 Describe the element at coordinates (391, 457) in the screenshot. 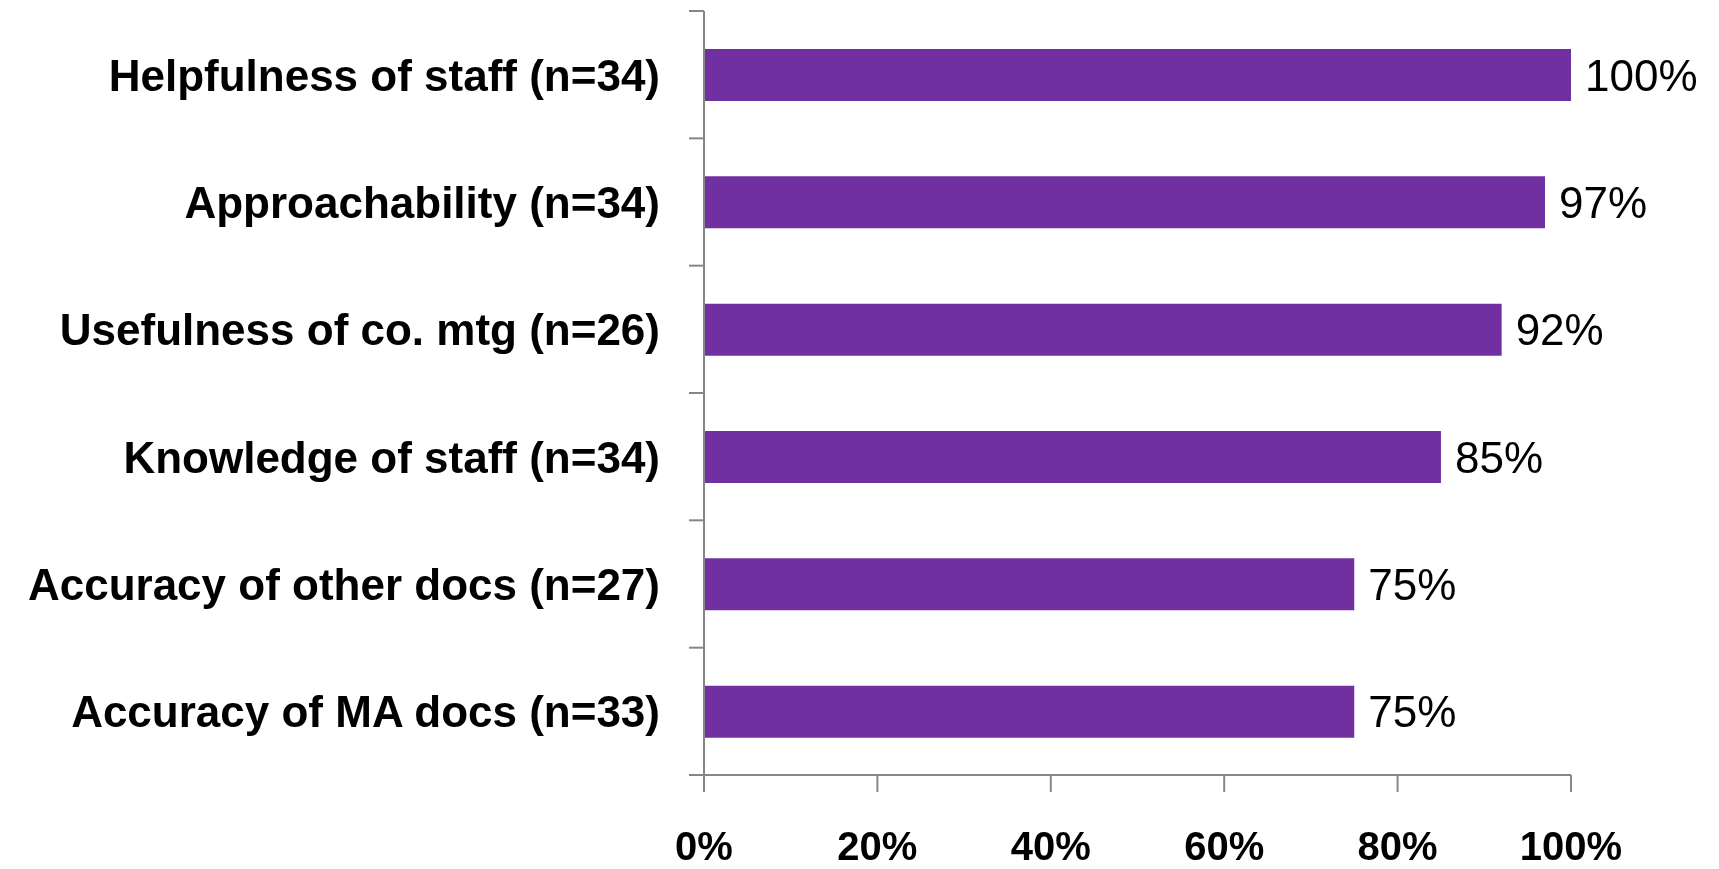

I see `y-tick-label: Knowledge of staff (n=34)` at that location.